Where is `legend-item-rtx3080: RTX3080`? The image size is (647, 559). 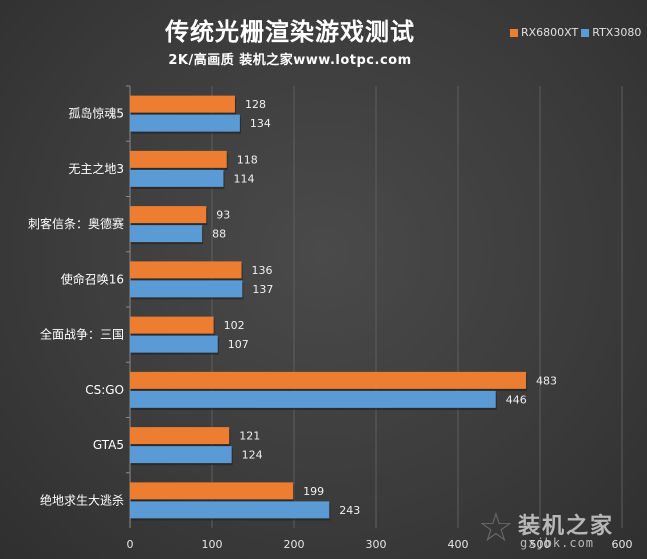 legend-item-rtx3080: RTX3080 is located at coordinates (611, 32).